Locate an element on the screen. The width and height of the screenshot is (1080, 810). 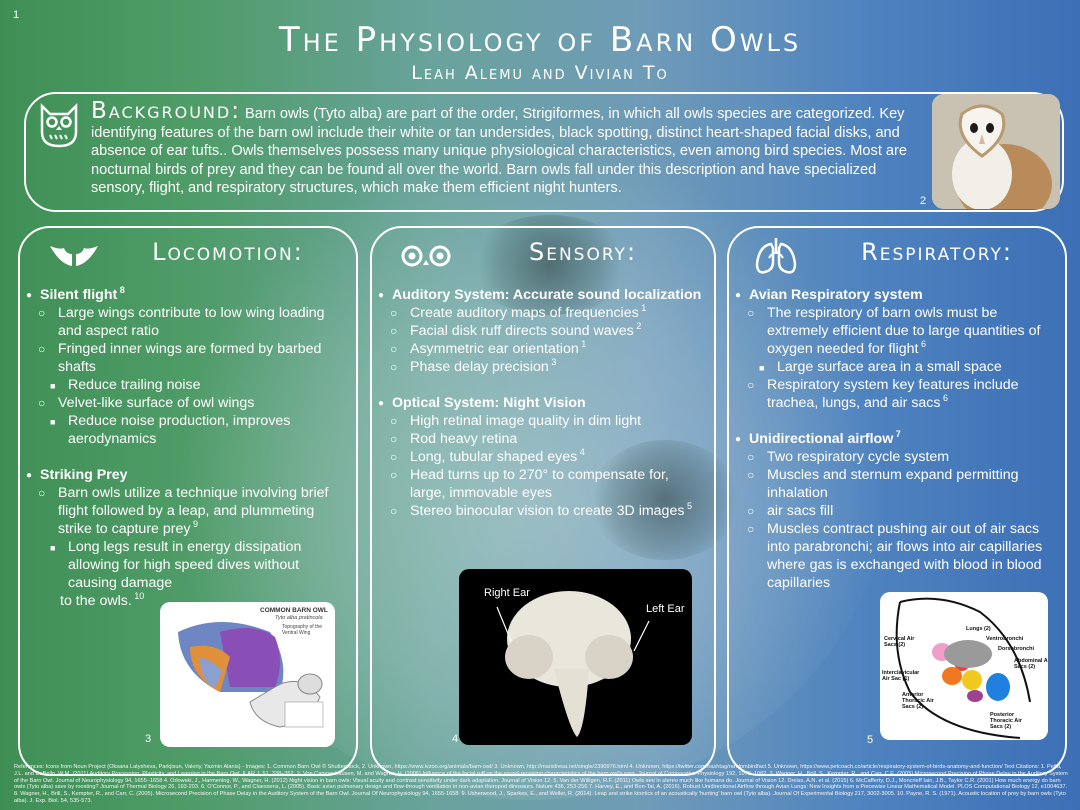
citation-number: 7 is located at coordinates (897, 434).